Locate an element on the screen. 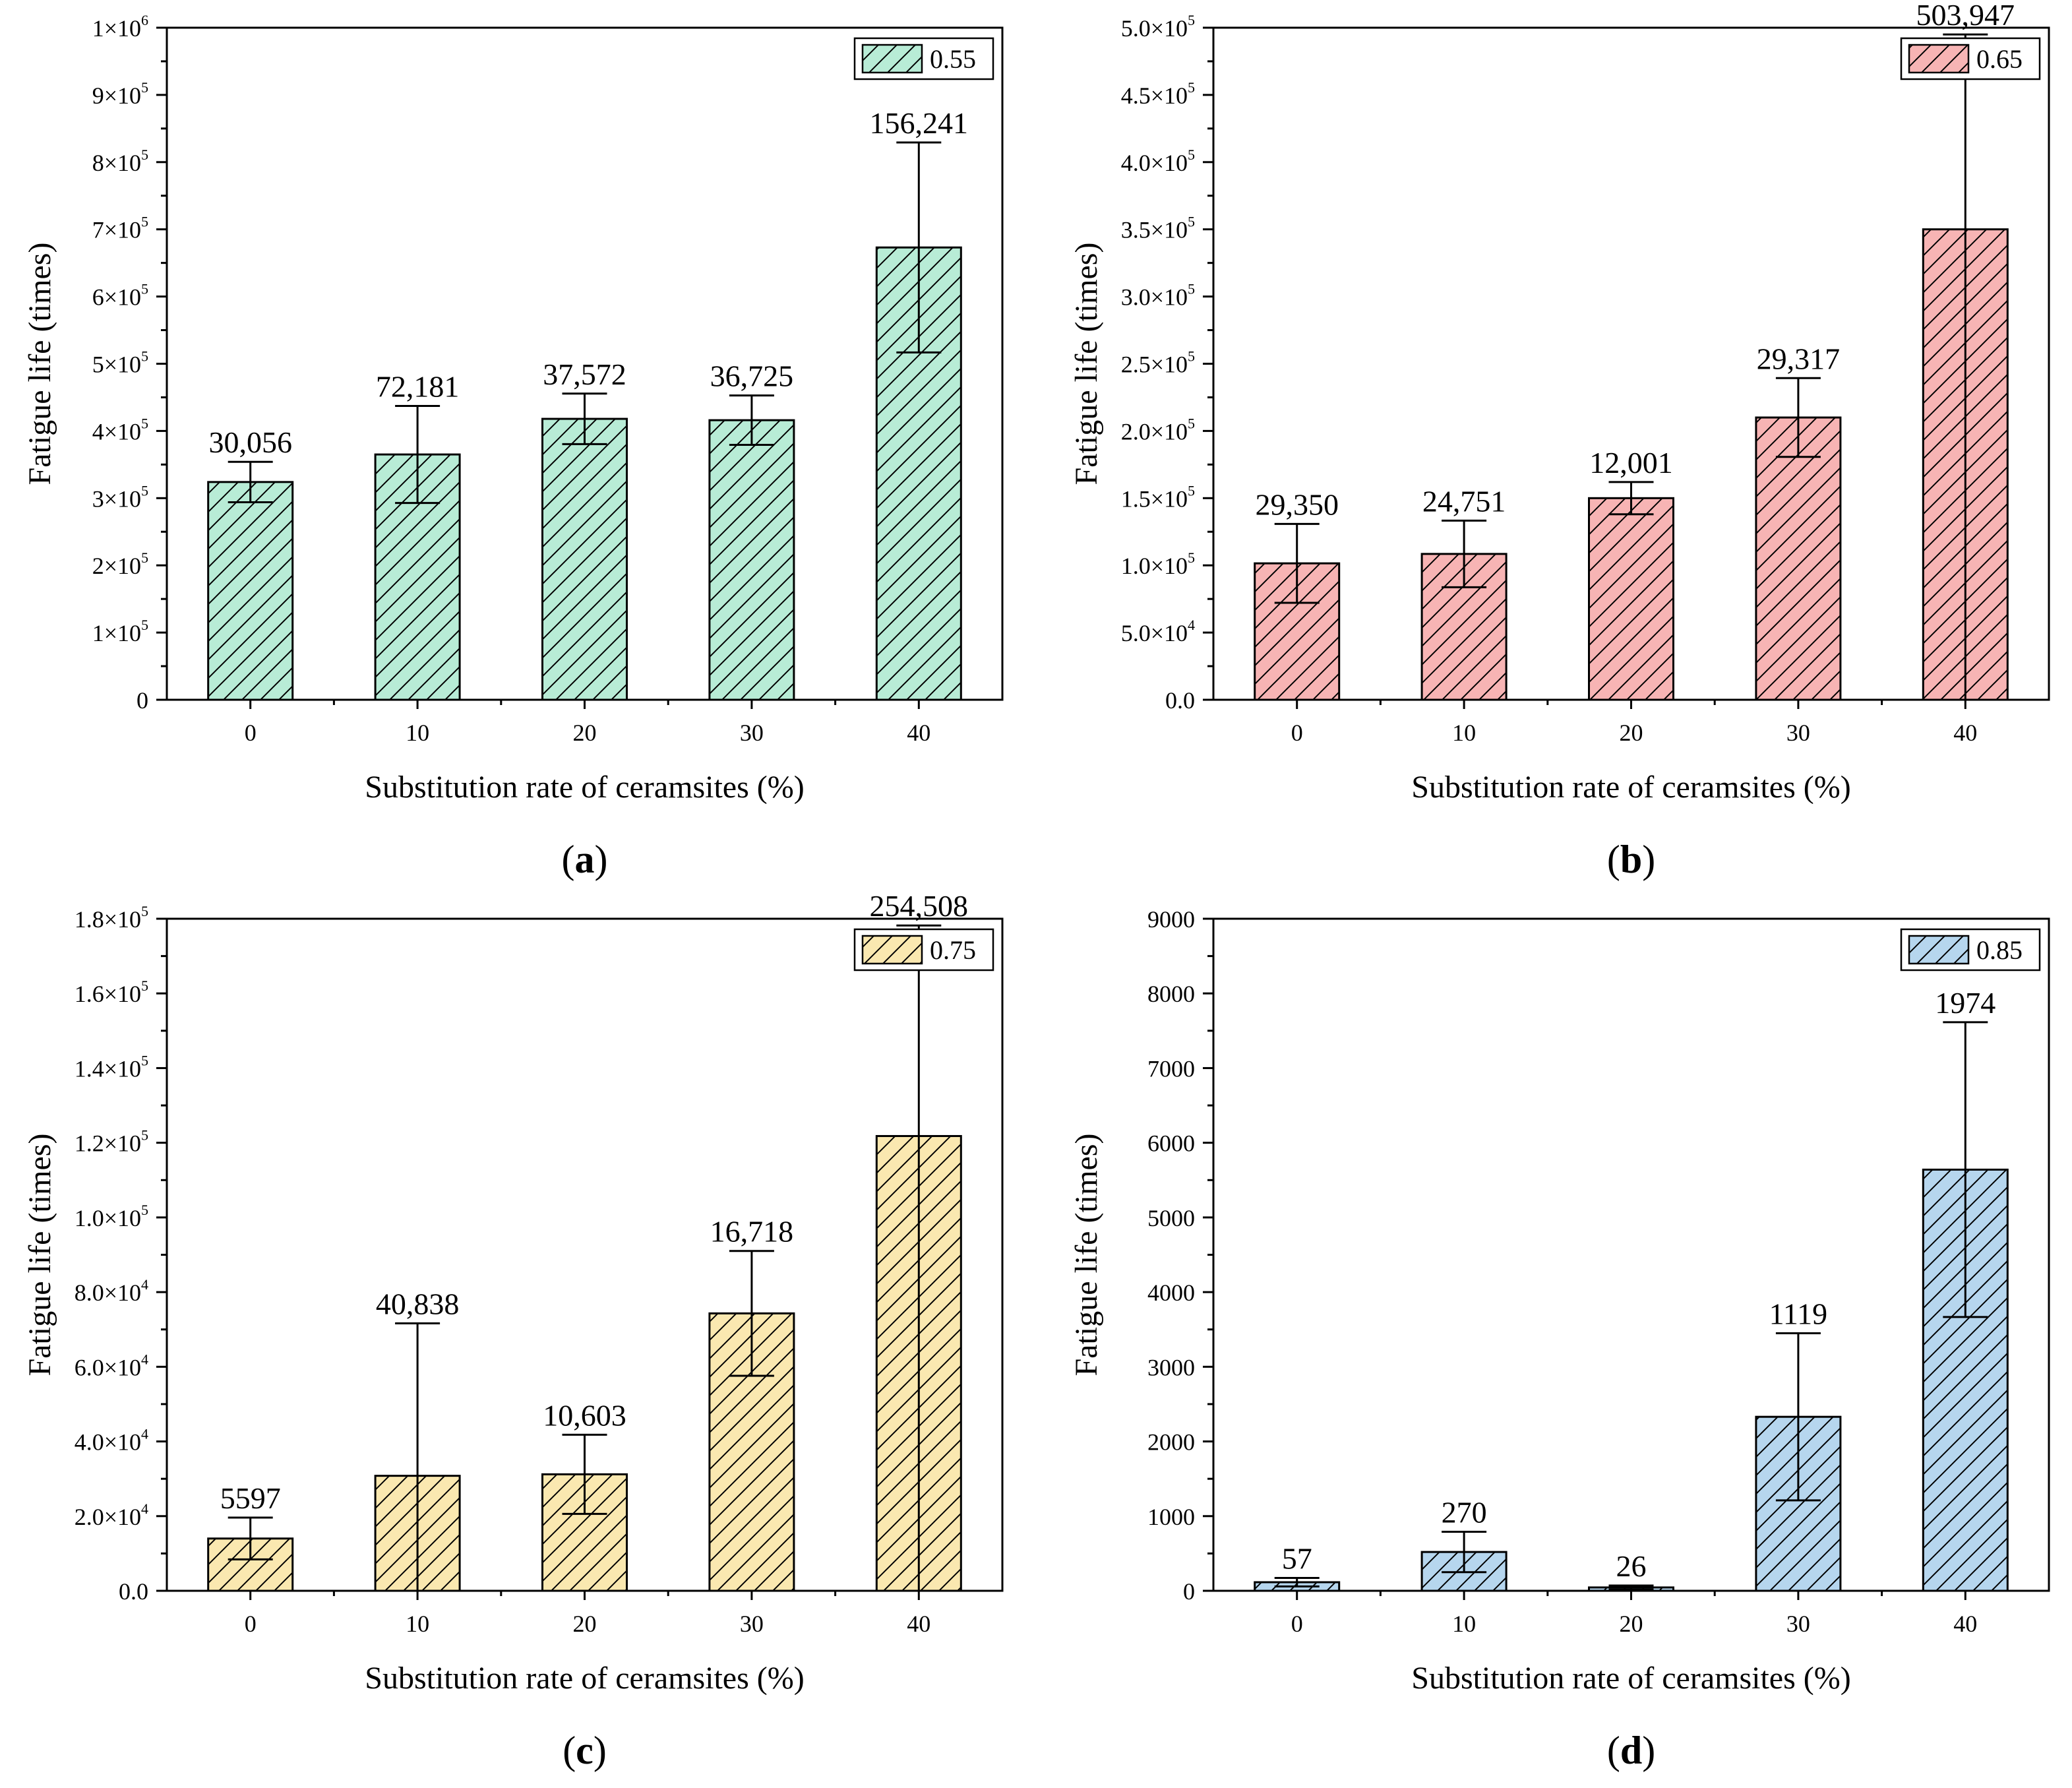 The image size is (2072, 1788). error-value-label: 1119 is located at coordinates (1798, 1313).